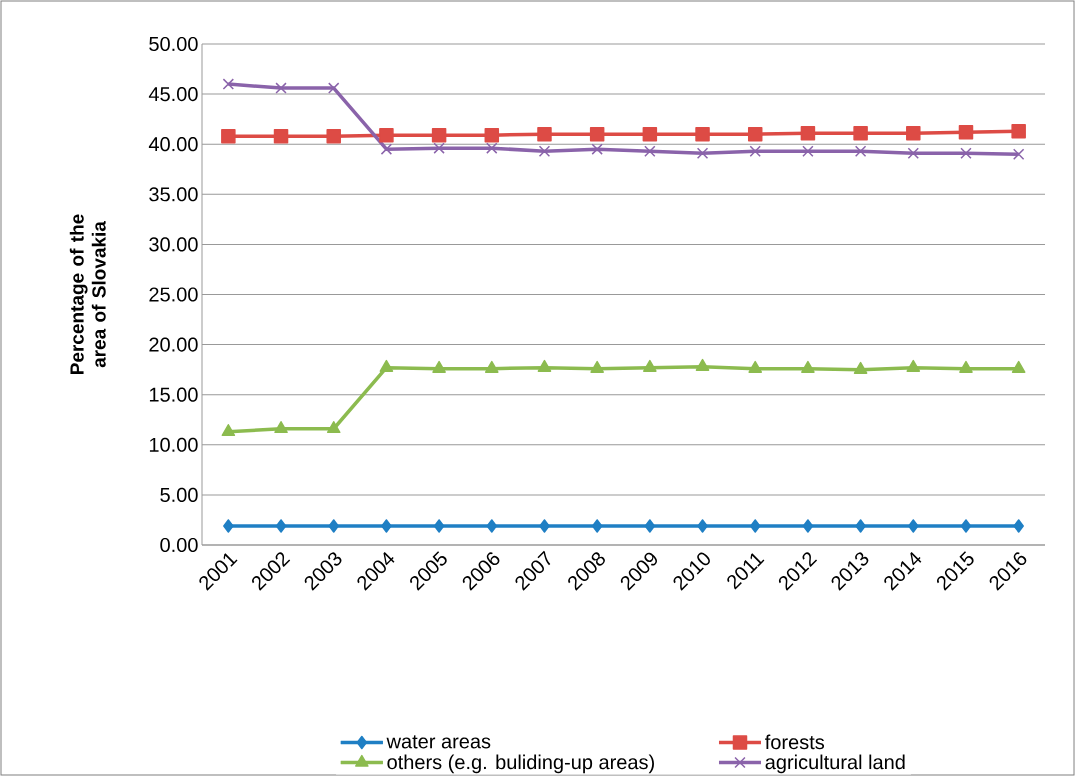  I want to click on y-tick-label: 50.00, so click(173, 44).